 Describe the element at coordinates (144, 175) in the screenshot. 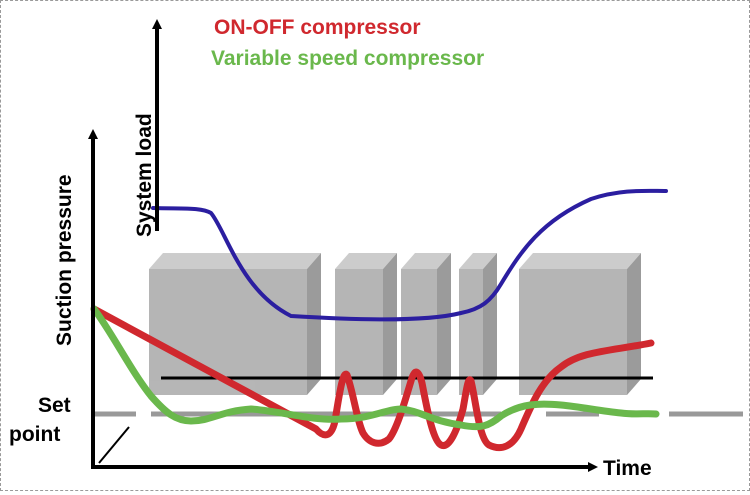

I see `system-load-label: System load` at that location.